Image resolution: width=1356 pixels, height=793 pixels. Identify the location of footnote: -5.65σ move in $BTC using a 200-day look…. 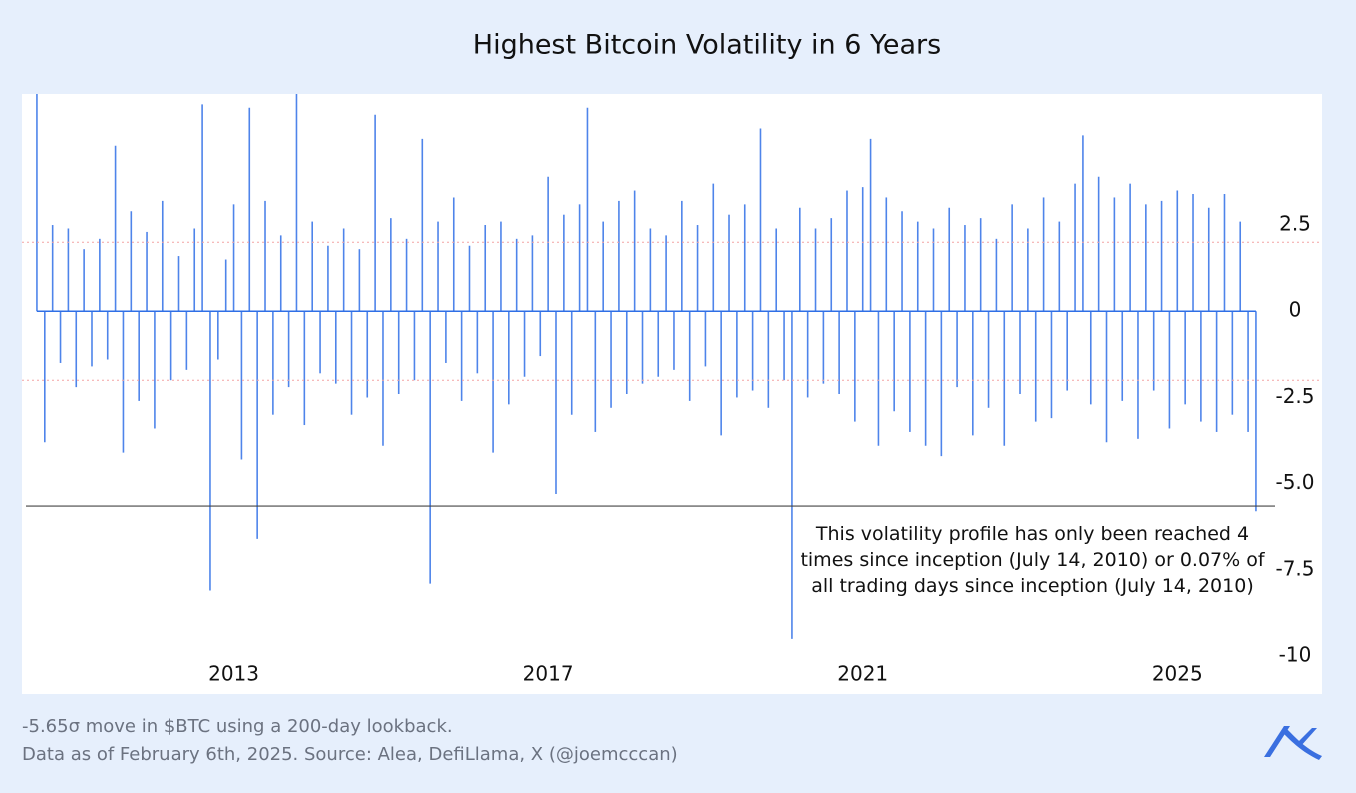
(237, 726).